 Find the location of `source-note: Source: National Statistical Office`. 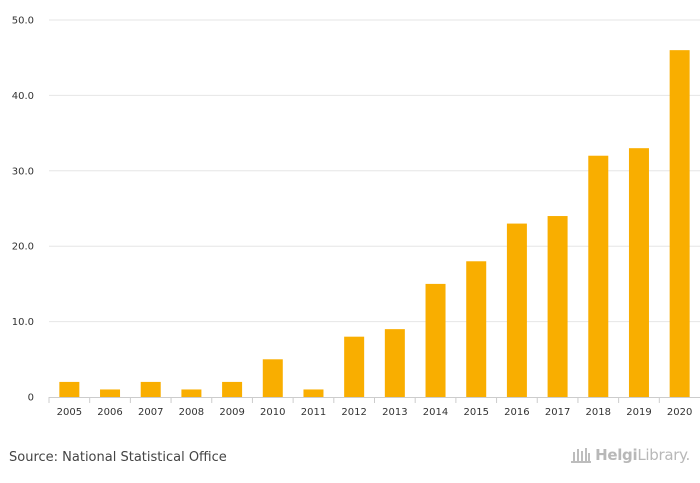

source-note: Source: National Statistical Office is located at coordinates (118, 457).